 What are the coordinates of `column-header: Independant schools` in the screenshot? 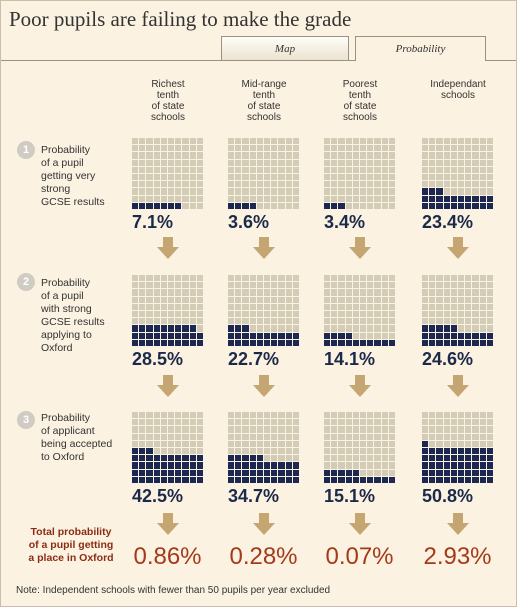 It's located at (458, 90).